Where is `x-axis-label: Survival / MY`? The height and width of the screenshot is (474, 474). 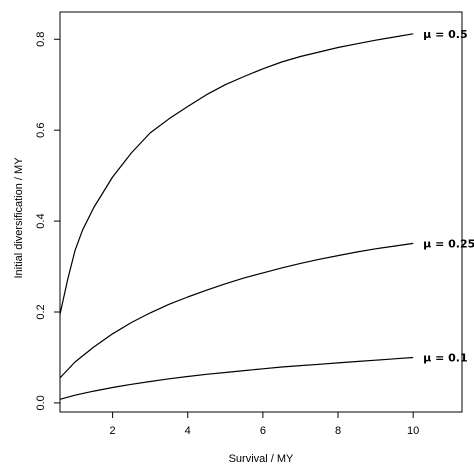 x-axis-label: Survival / MY is located at coordinates (261, 459).